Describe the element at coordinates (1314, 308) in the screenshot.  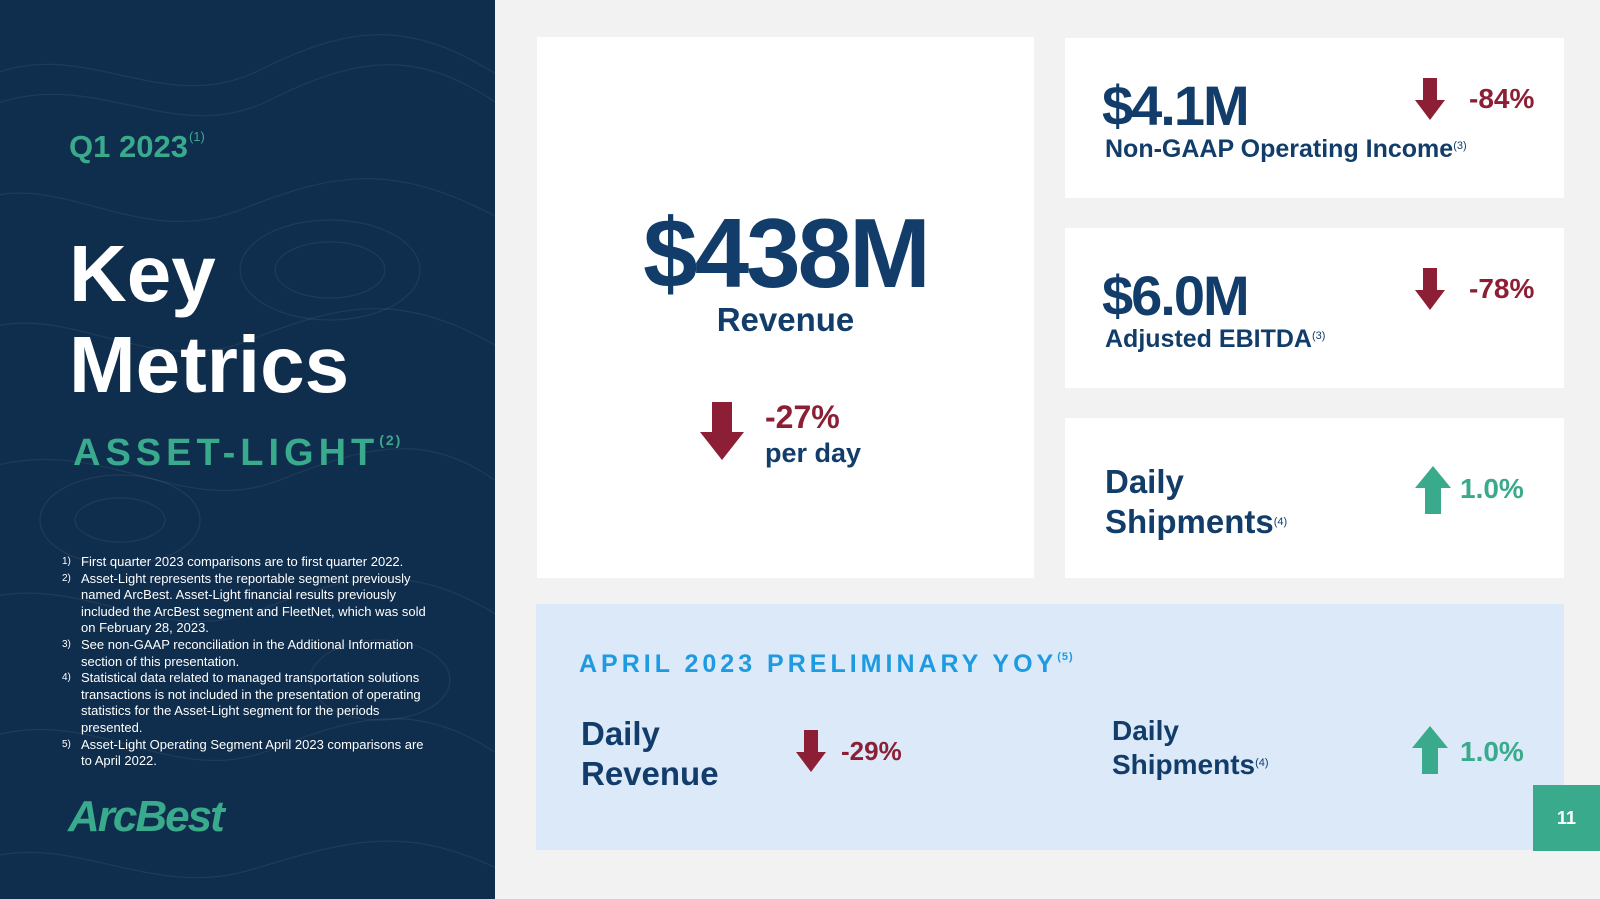
I see `adjusted-ebitda-card: $6.0M Adjusted EBITDA(3) -78%` at that location.